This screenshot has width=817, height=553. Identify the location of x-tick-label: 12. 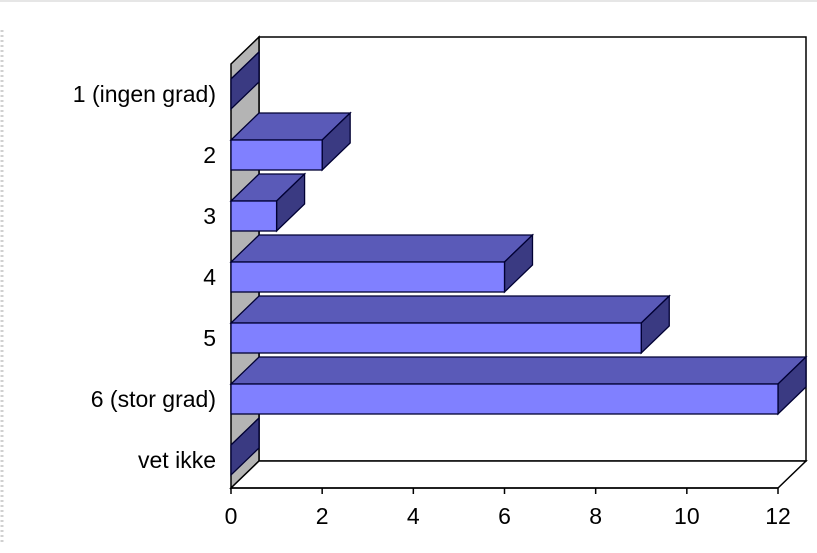
(778, 516).